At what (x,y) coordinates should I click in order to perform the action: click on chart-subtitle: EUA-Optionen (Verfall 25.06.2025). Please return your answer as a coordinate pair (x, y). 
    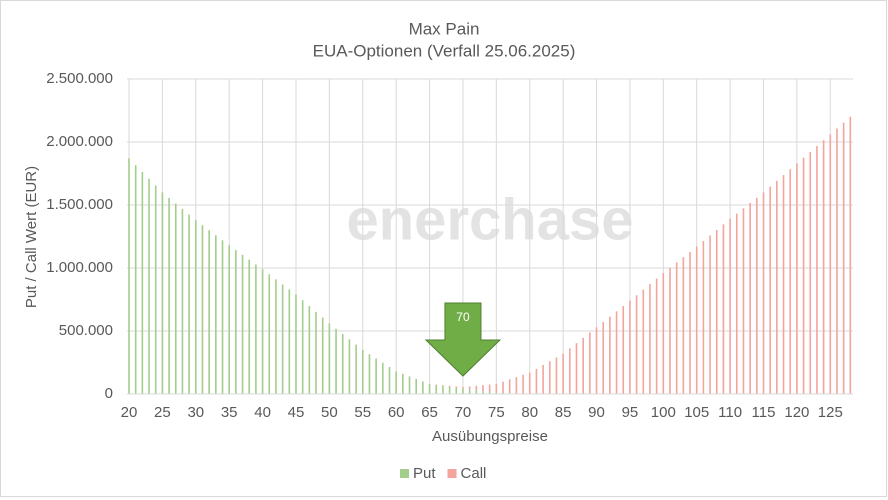
    Looking at the image, I should click on (444, 50).